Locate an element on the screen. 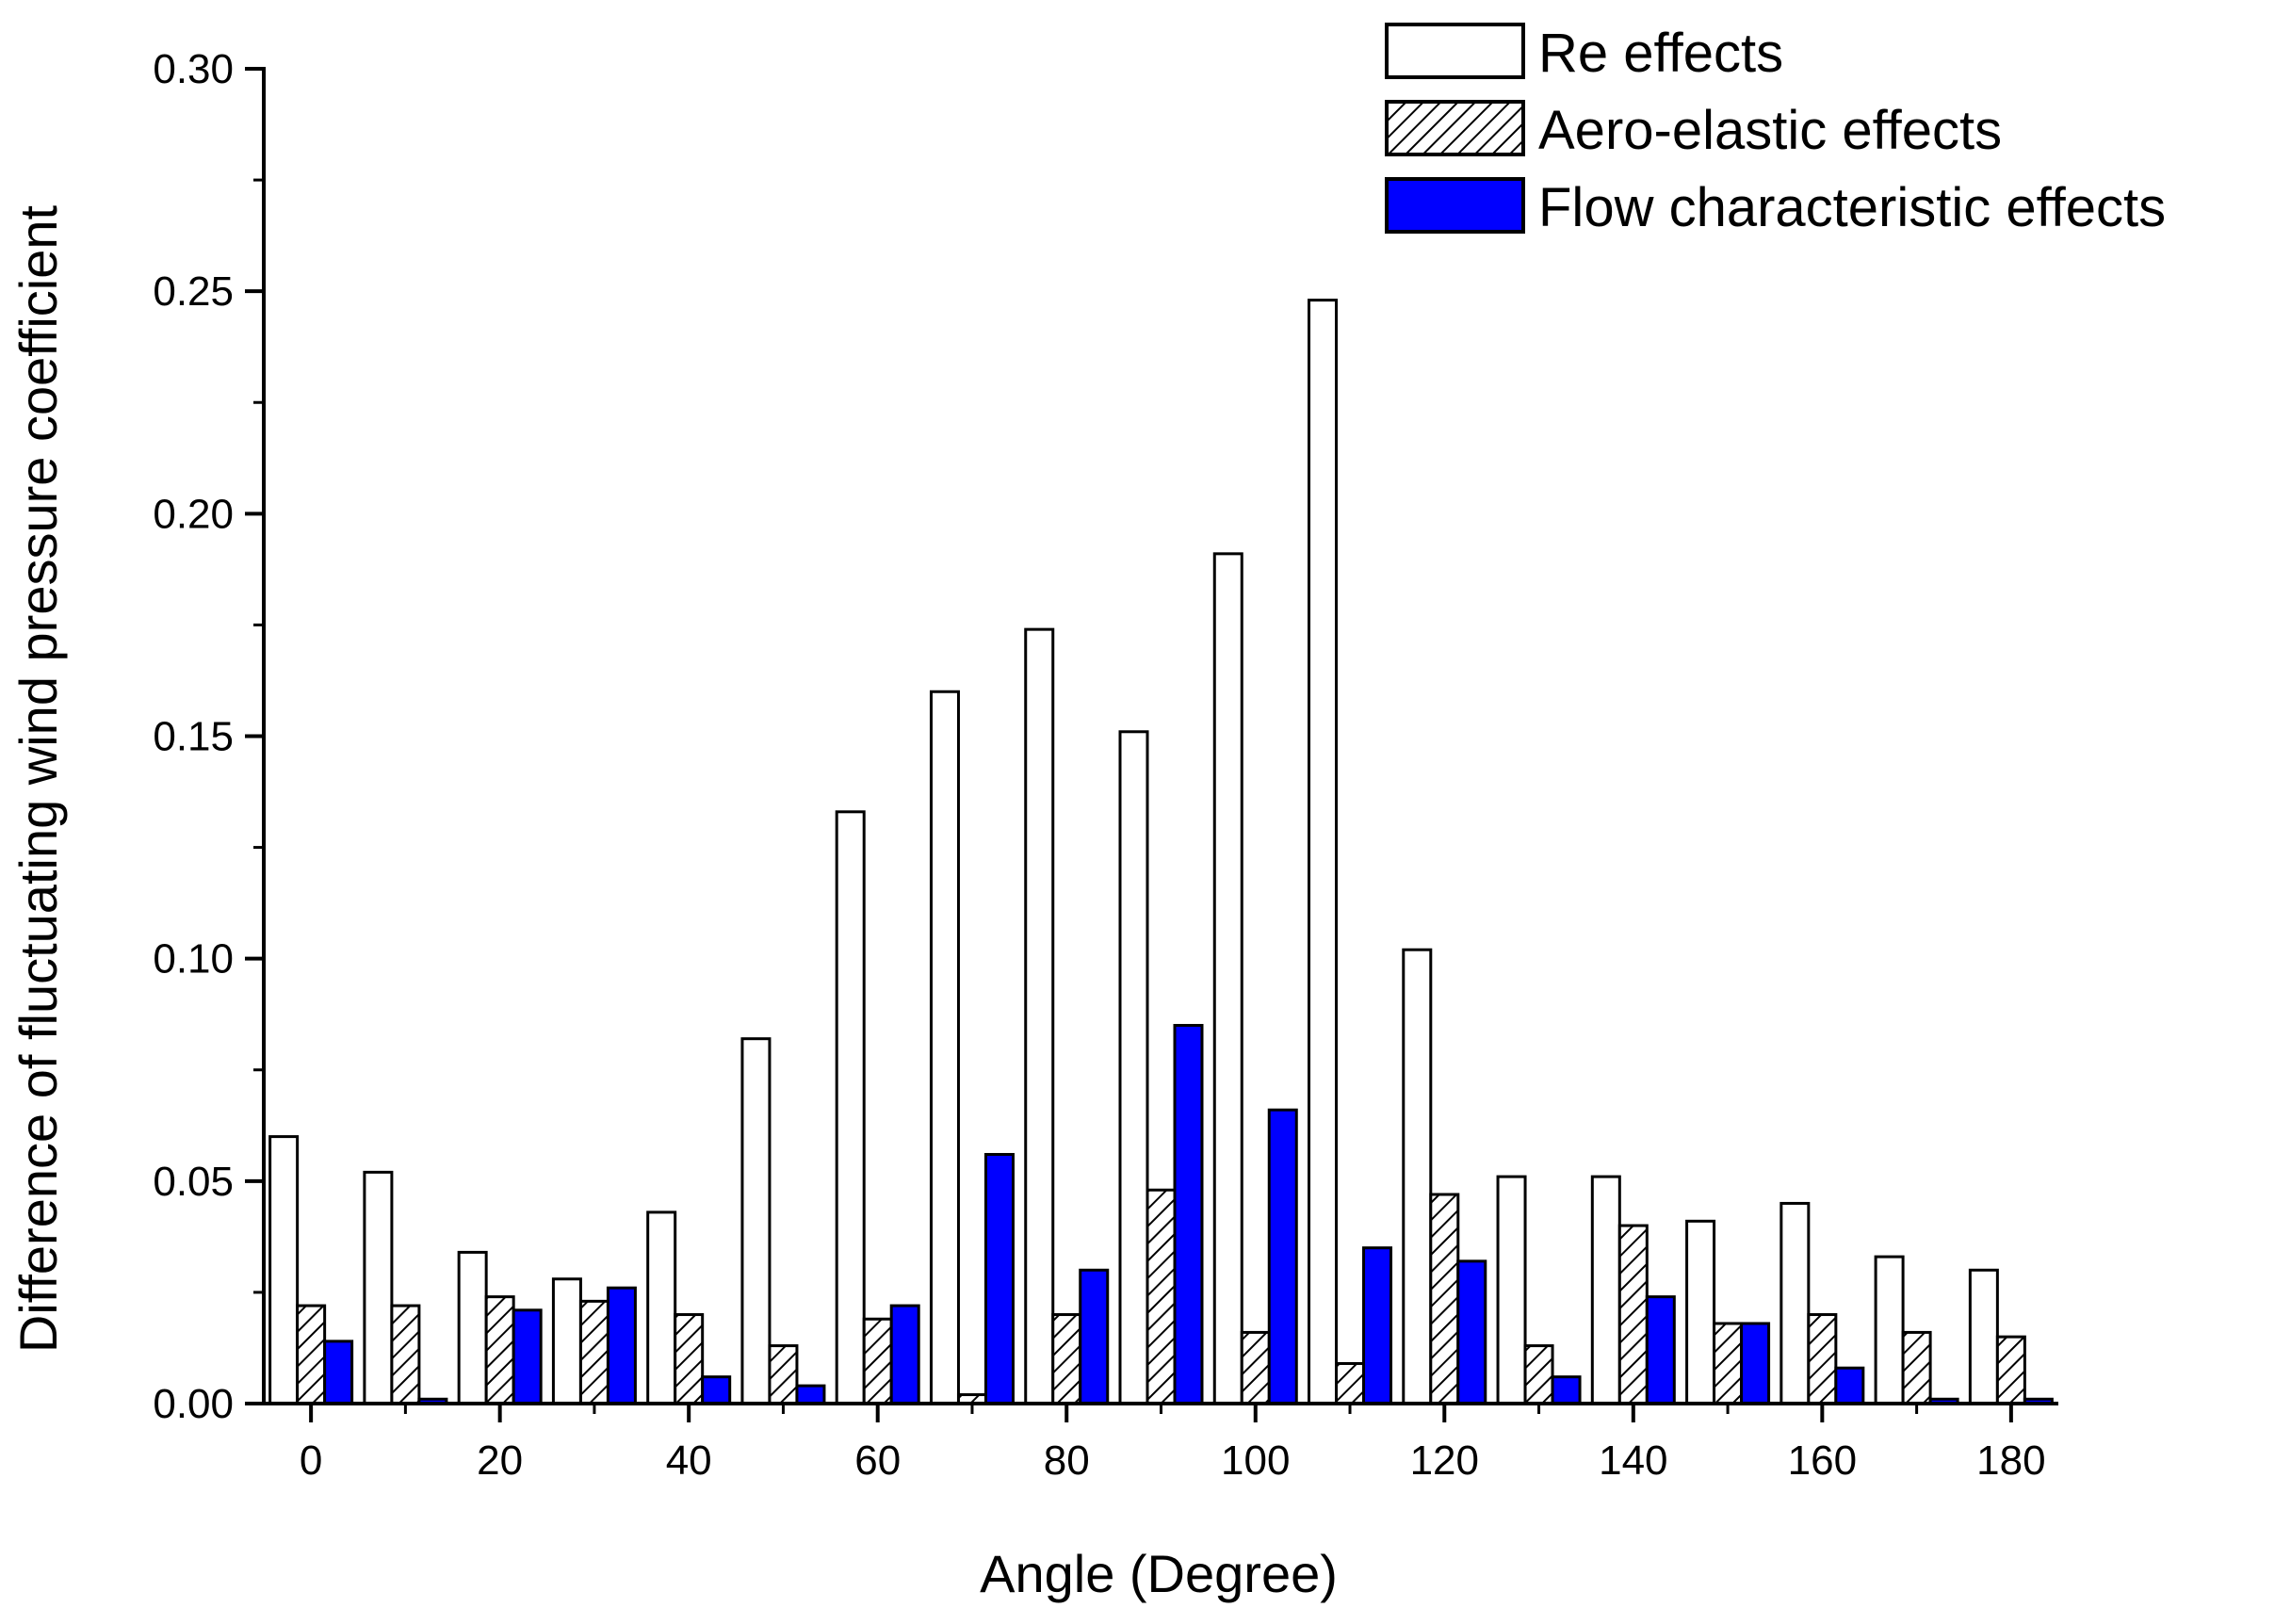 Image resolution: width=2275 pixels, height=1624 pixels. x-tick-label-100: 100 is located at coordinates (1255, 1460).